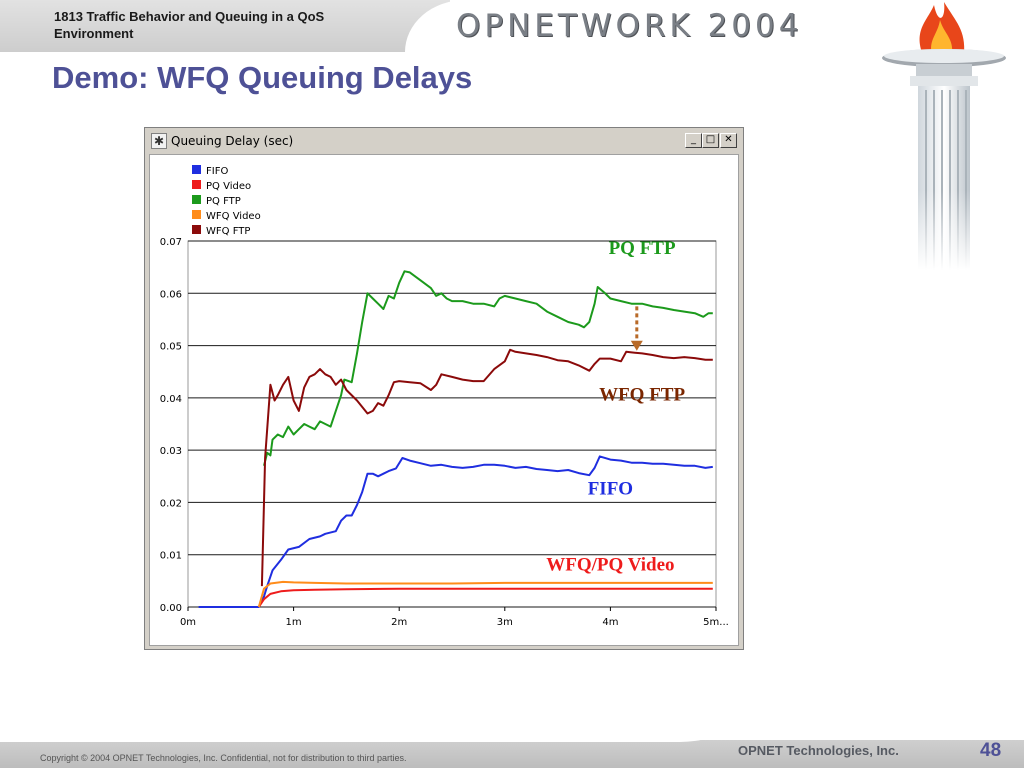 This screenshot has width=1024, height=768. What do you see at coordinates (223, 201) in the screenshot?
I see `legend-entry: PQ FTP` at bounding box center [223, 201].